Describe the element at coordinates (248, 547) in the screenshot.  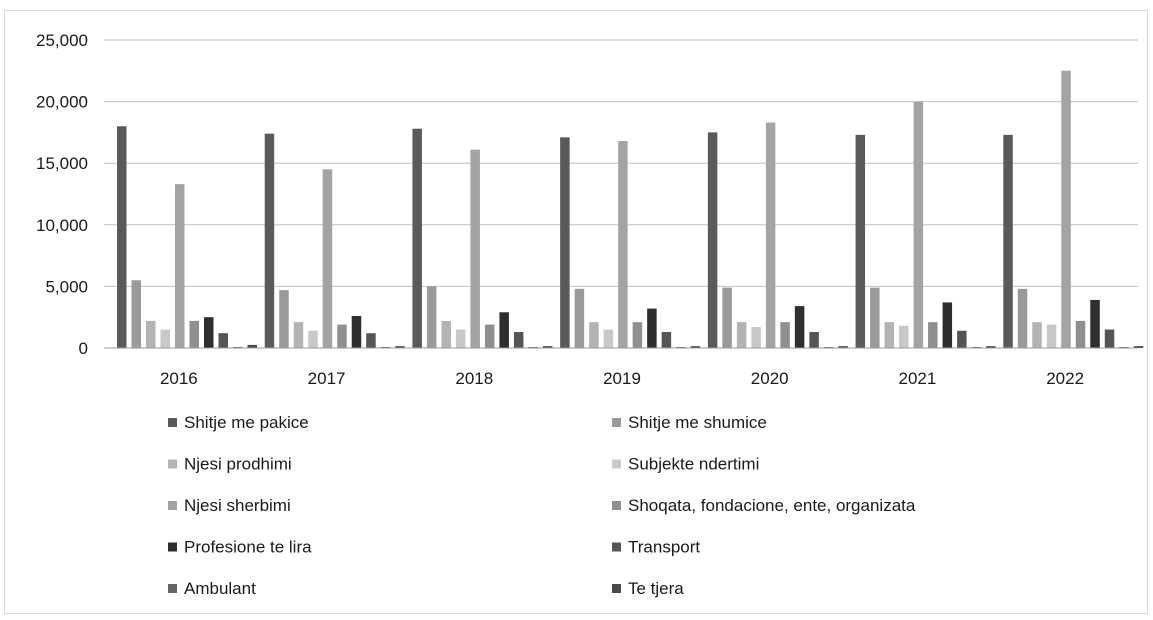
I see `legend-label: Profesione te lira` at that location.